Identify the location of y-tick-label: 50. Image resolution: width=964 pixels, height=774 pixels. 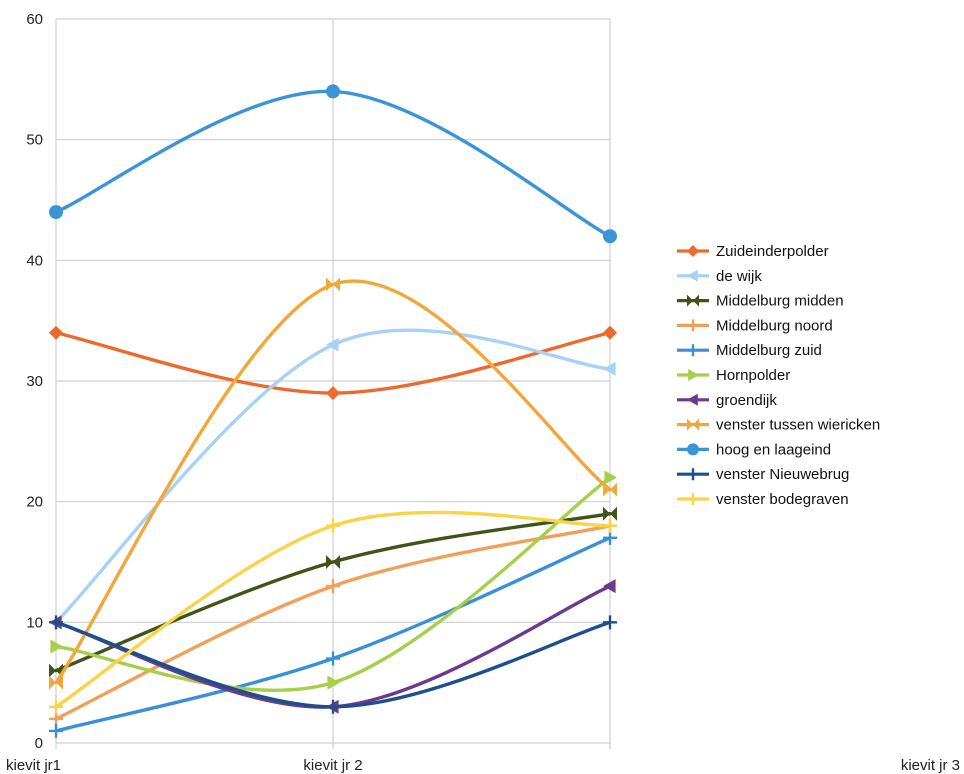
(34, 140).